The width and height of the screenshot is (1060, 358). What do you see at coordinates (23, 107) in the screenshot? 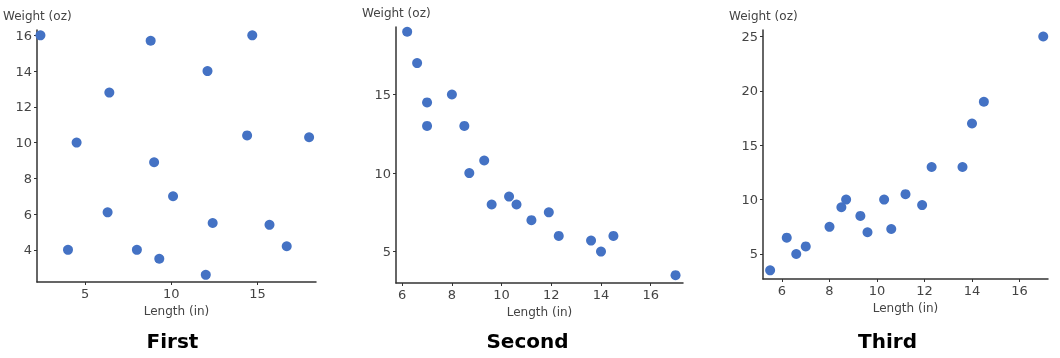
I see `y-tick-label: 12` at bounding box center [23, 107].